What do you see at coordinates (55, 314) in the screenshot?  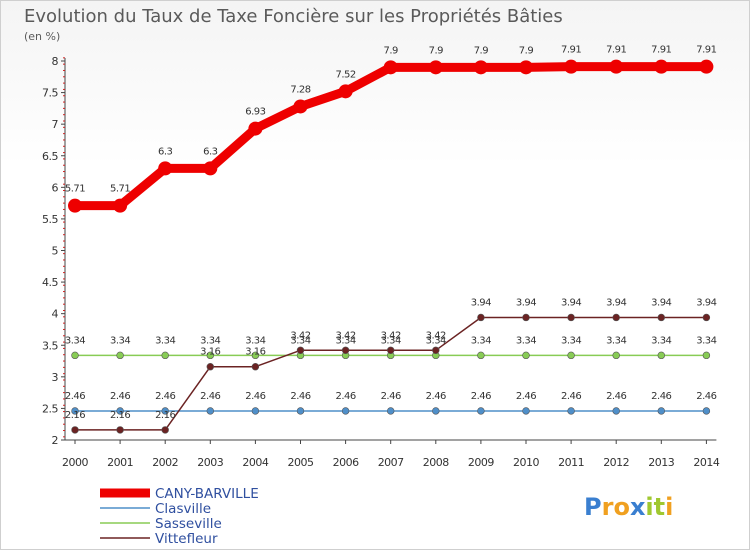 I see `y-tick-label: 4` at bounding box center [55, 314].